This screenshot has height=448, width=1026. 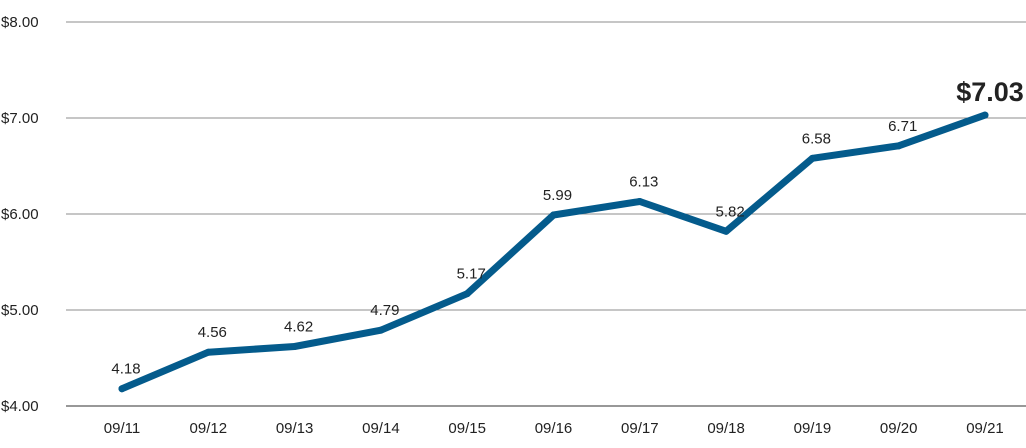 What do you see at coordinates (384, 310) in the screenshot?
I see `data-label: 4.79` at bounding box center [384, 310].